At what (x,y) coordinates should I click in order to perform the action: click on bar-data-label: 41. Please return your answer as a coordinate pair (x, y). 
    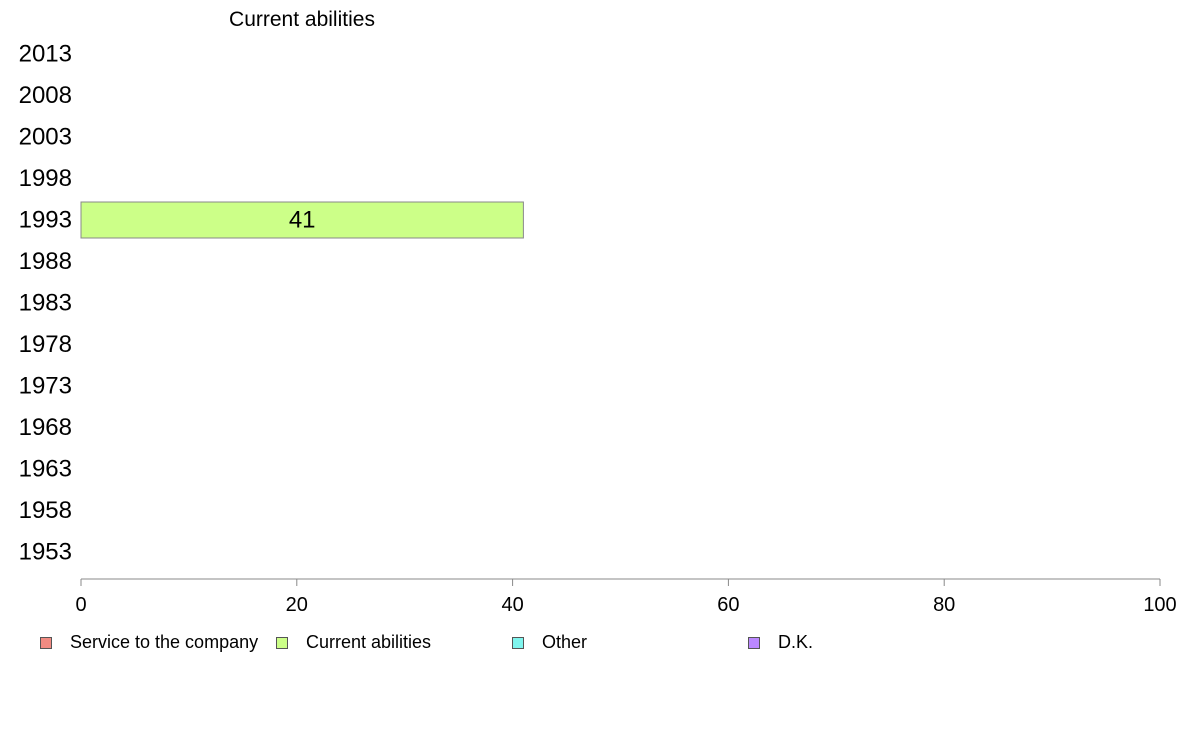
    Looking at the image, I should click on (302, 219).